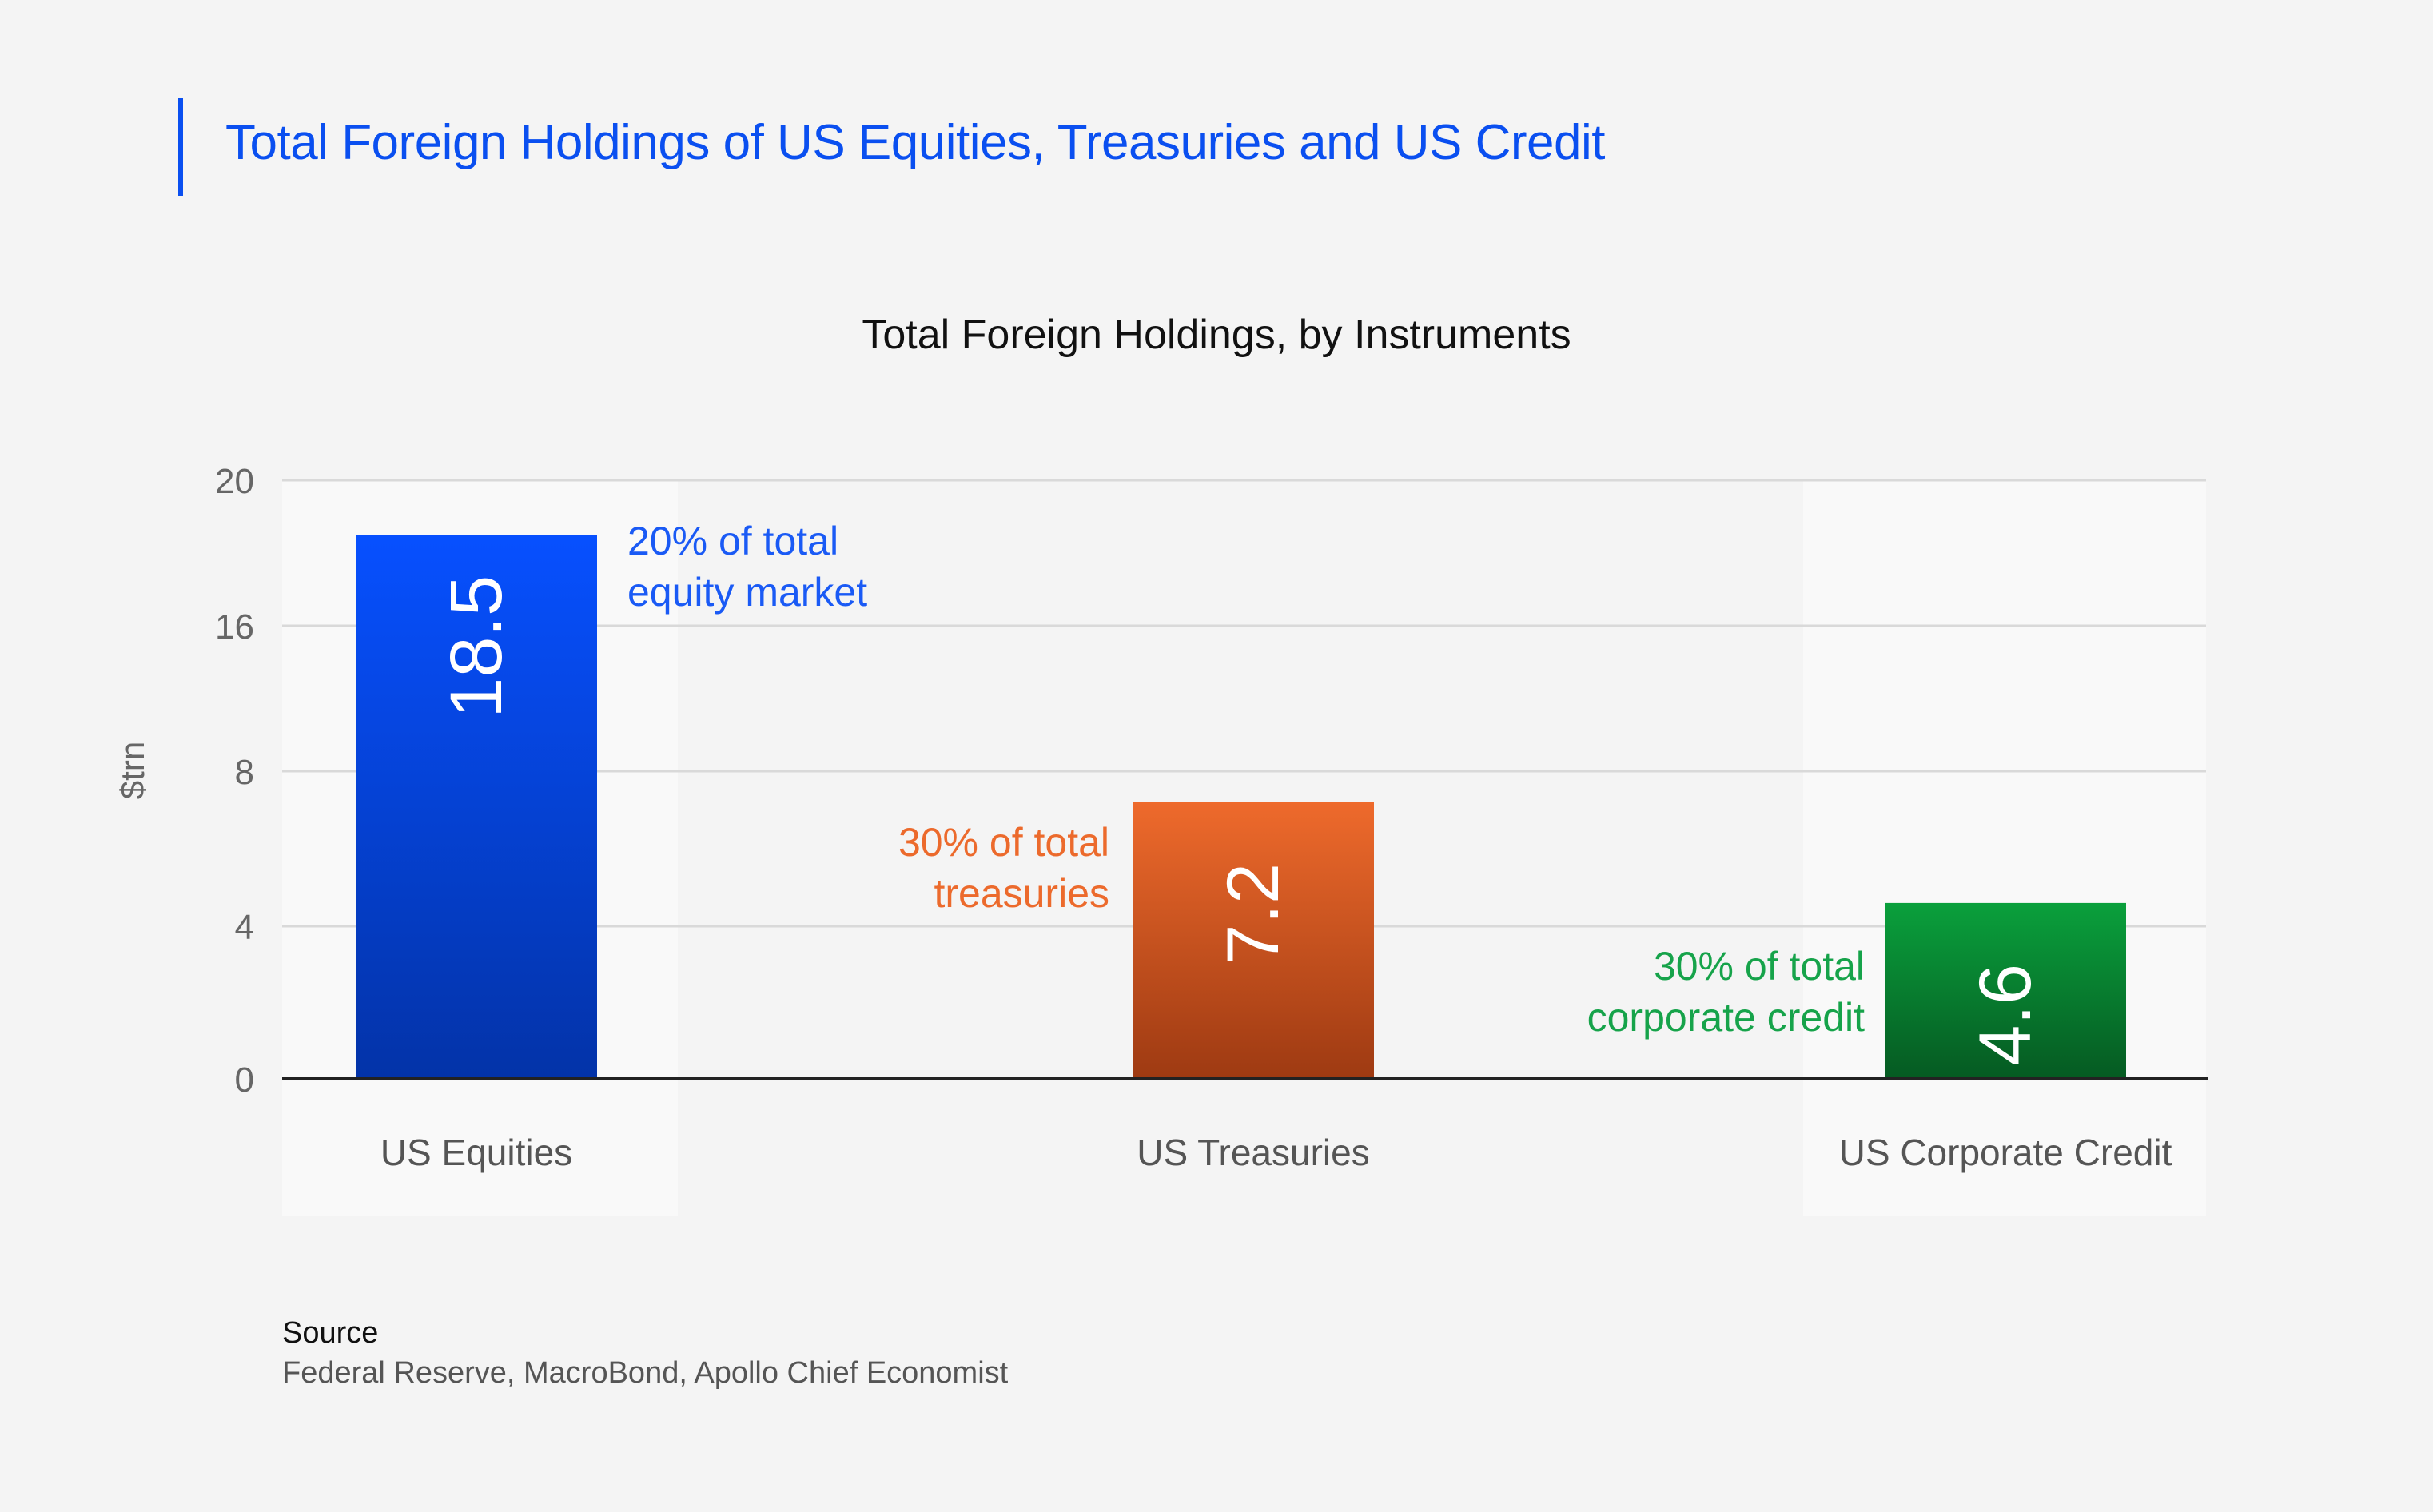  Describe the element at coordinates (234, 481) in the screenshot. I see `y-tick-label: 20` at that location.